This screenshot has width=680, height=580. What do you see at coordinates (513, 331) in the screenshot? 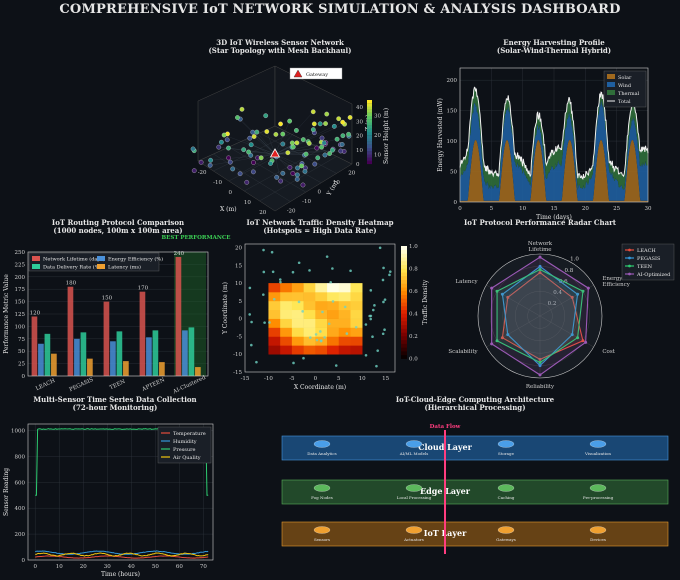
I see `radar-spoke` at bounding box center [513, 331].